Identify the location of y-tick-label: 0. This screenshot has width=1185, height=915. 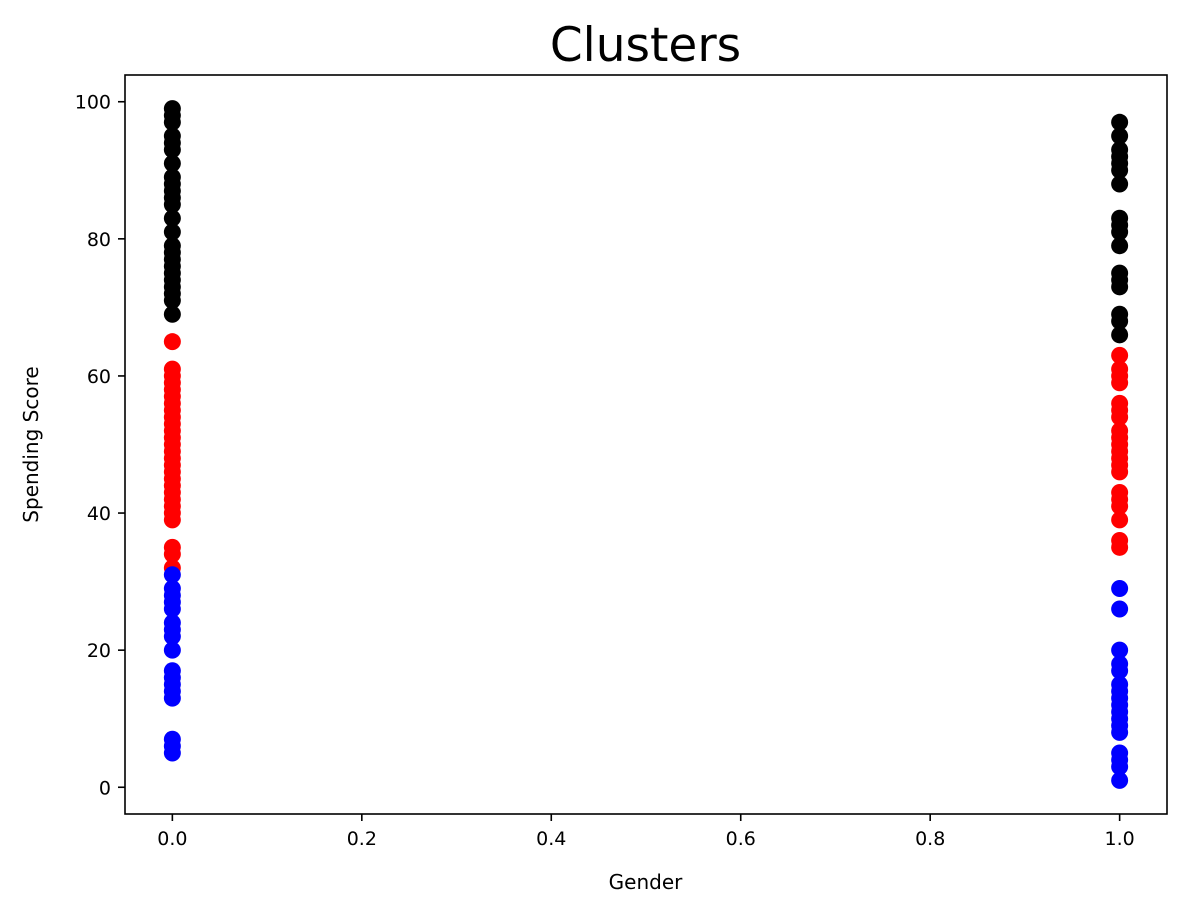
(105, 788).